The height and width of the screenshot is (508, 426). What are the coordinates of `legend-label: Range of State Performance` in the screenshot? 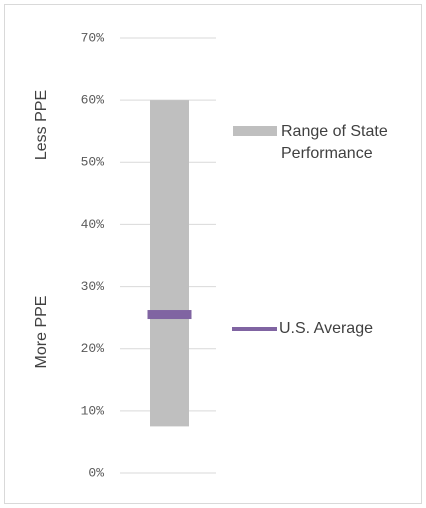 It's located at (334, 142).